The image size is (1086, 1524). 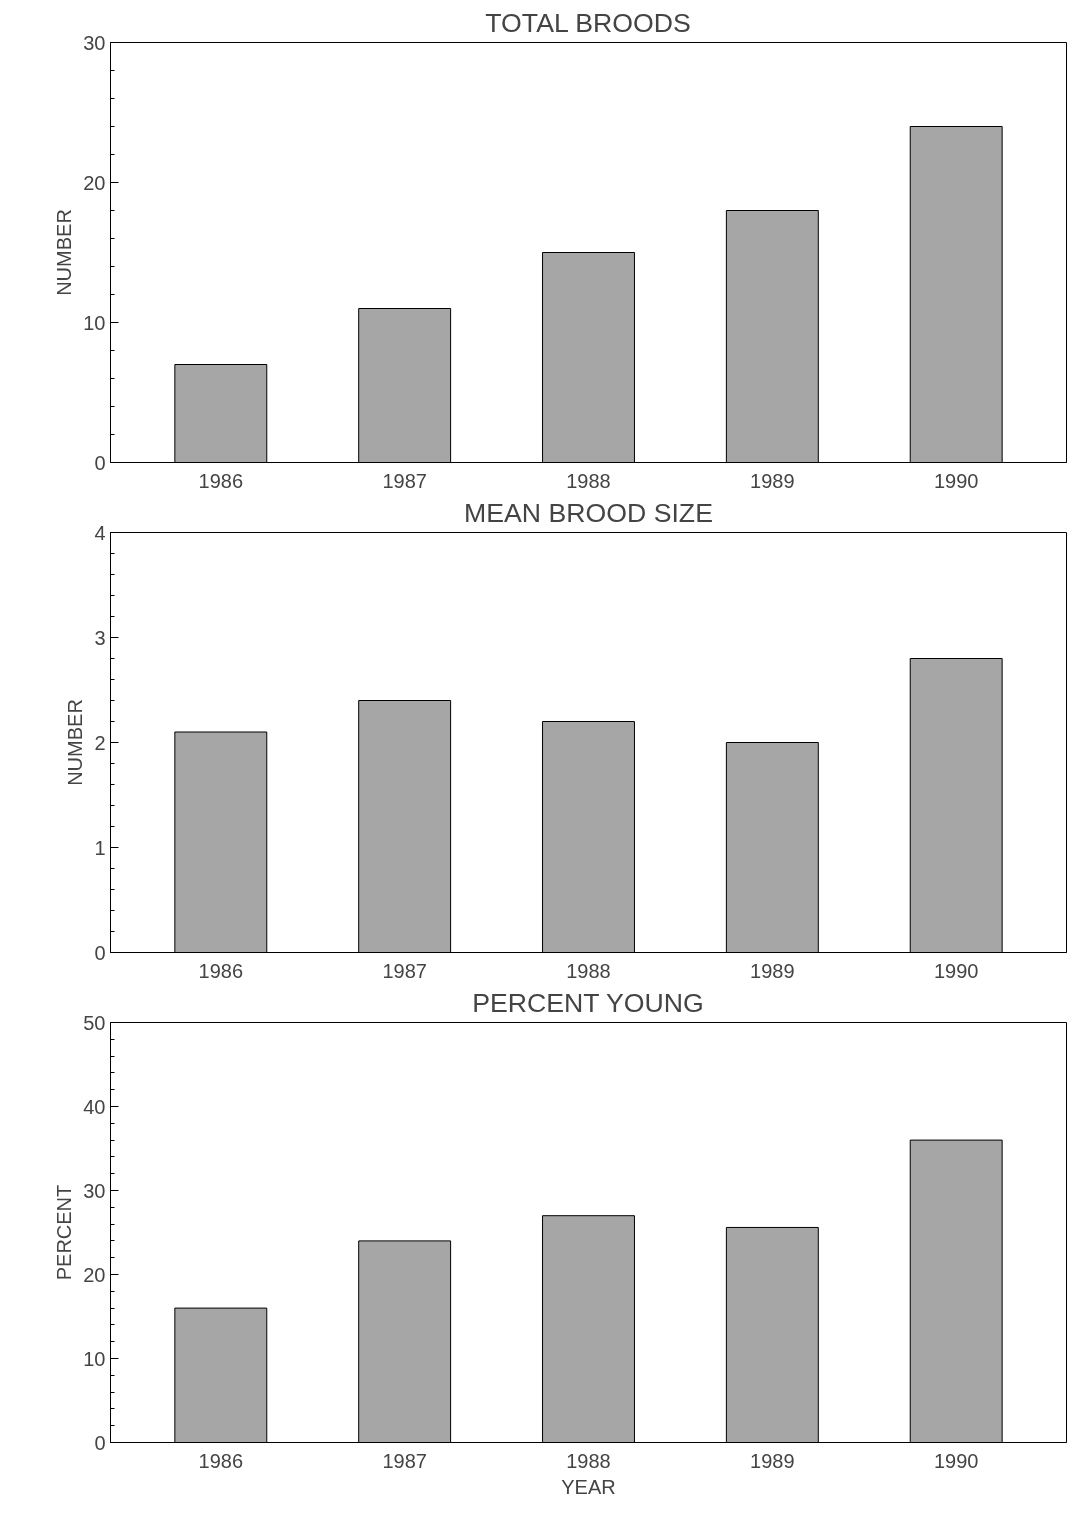 What do you see at coordinates (588, 1486) in the screenshot?
I see `x-axis-title: YEAR` at bounding box center [588, 1486].